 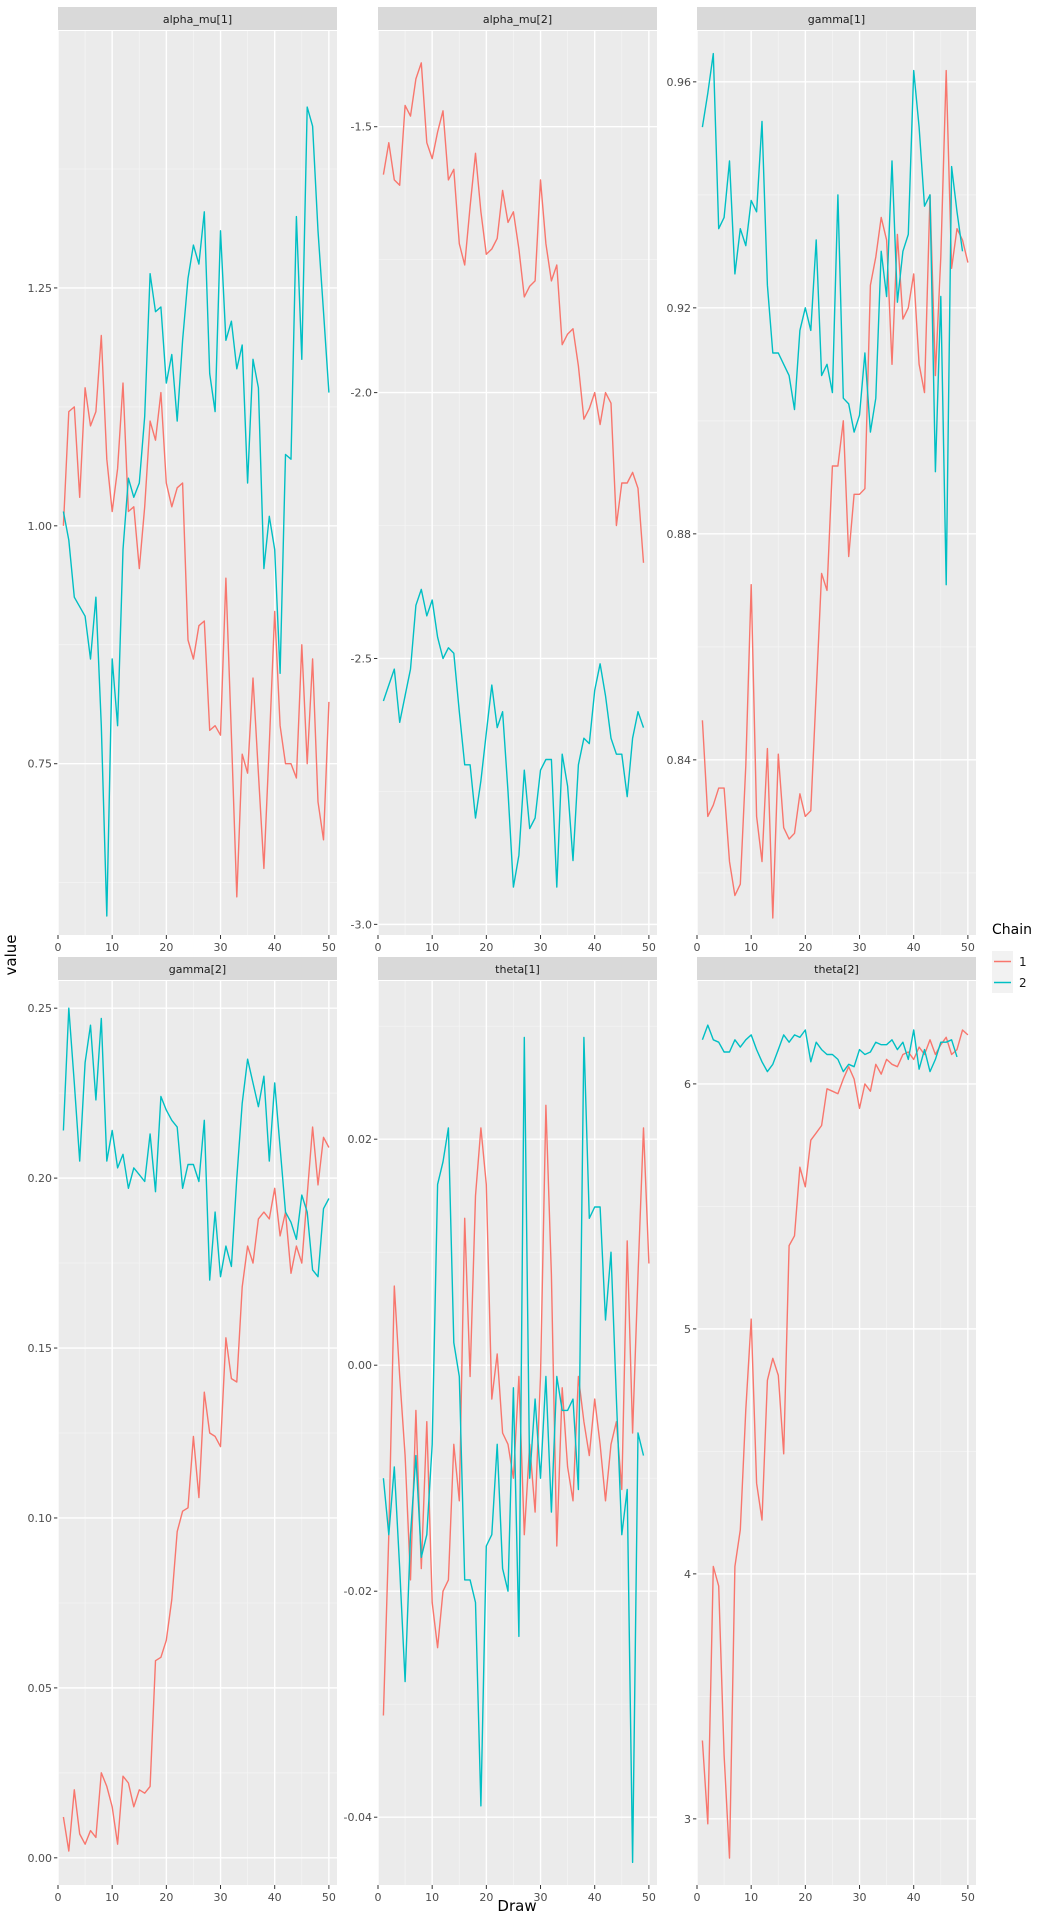 What do you see at coordinates (361, 658) in the screenshot?
I see `y-tick-label: -2.5` at bounding box center [361, 658].